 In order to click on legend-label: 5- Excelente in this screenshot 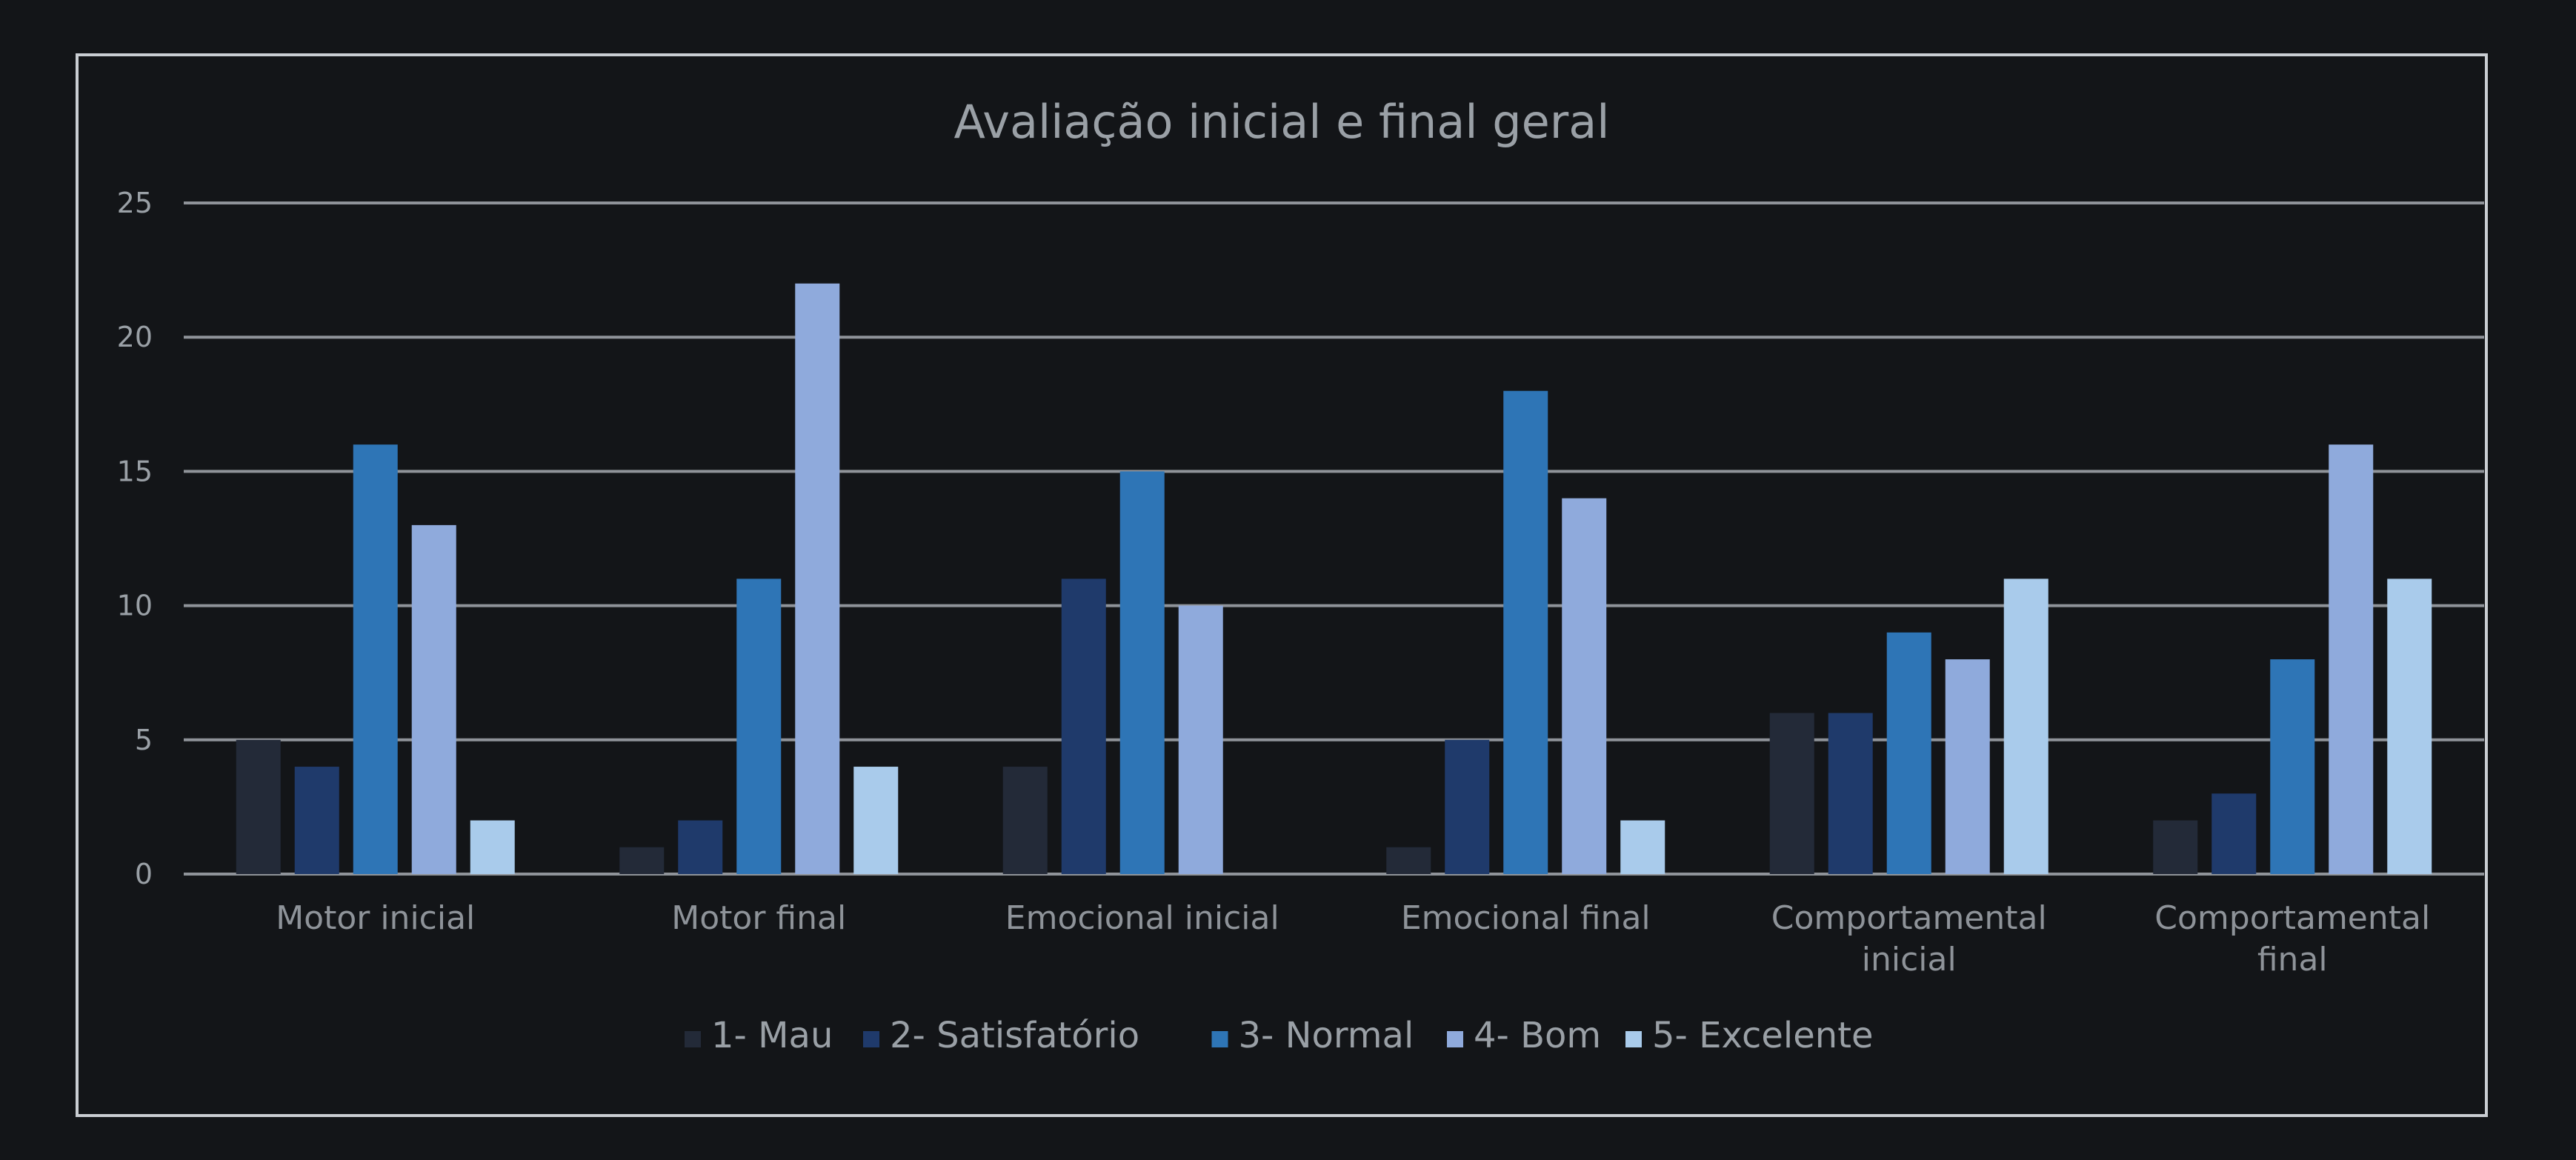, I will do `click(1763, 1035)`.